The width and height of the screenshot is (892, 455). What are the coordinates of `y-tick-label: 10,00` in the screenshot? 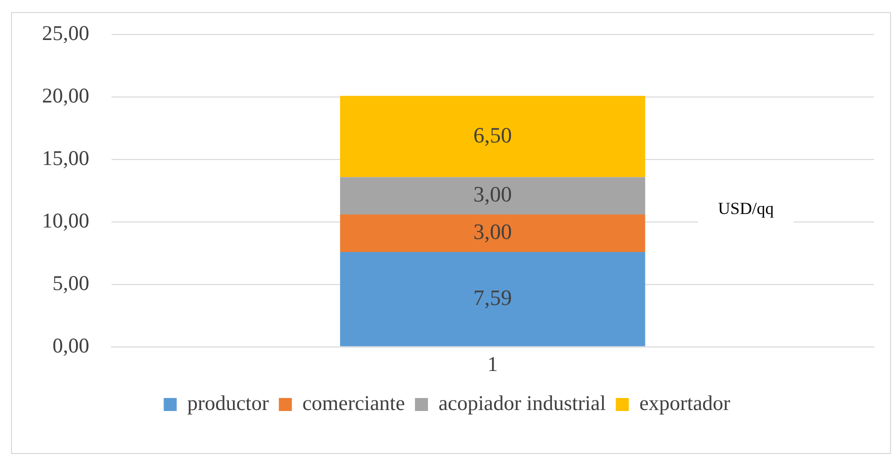 It's located at (66, 220).